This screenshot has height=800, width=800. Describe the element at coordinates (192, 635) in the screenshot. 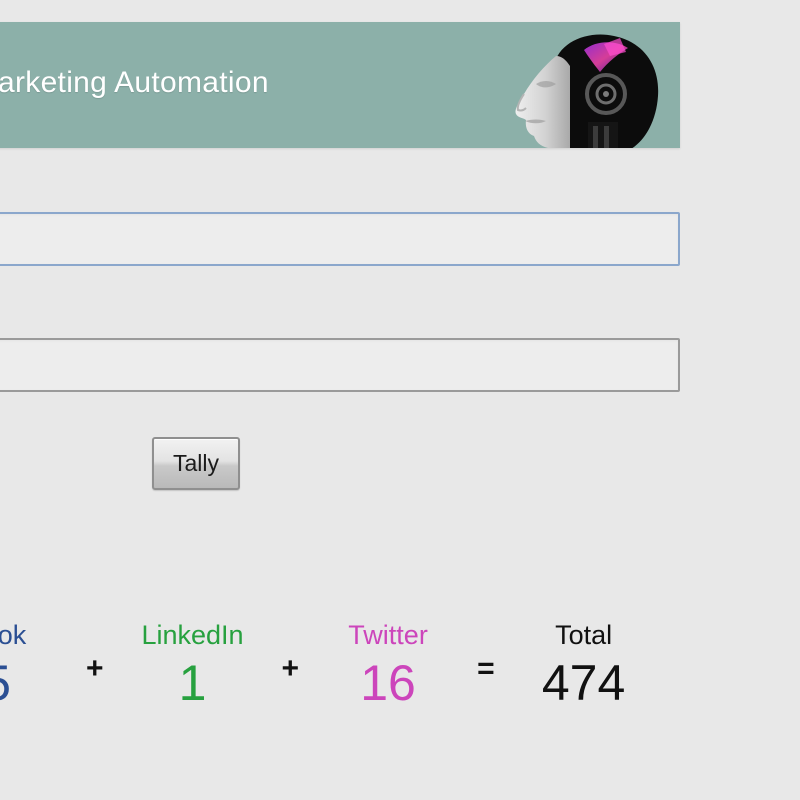

I see `linkedin-label: LinkedIn` at that location.